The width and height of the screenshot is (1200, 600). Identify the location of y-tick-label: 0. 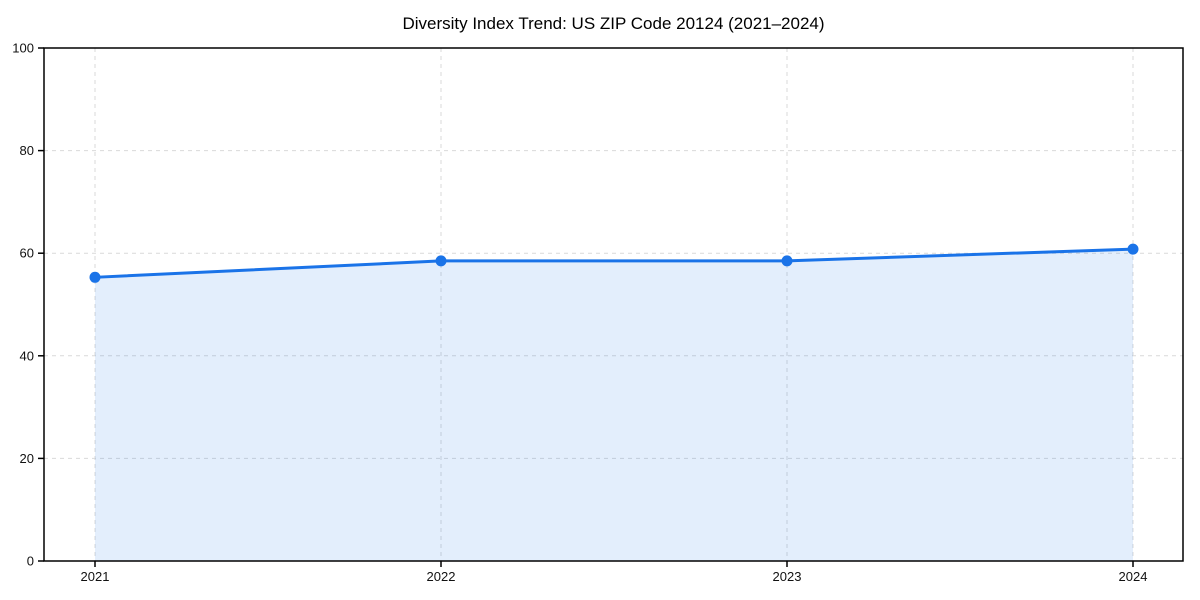
(30, 561).